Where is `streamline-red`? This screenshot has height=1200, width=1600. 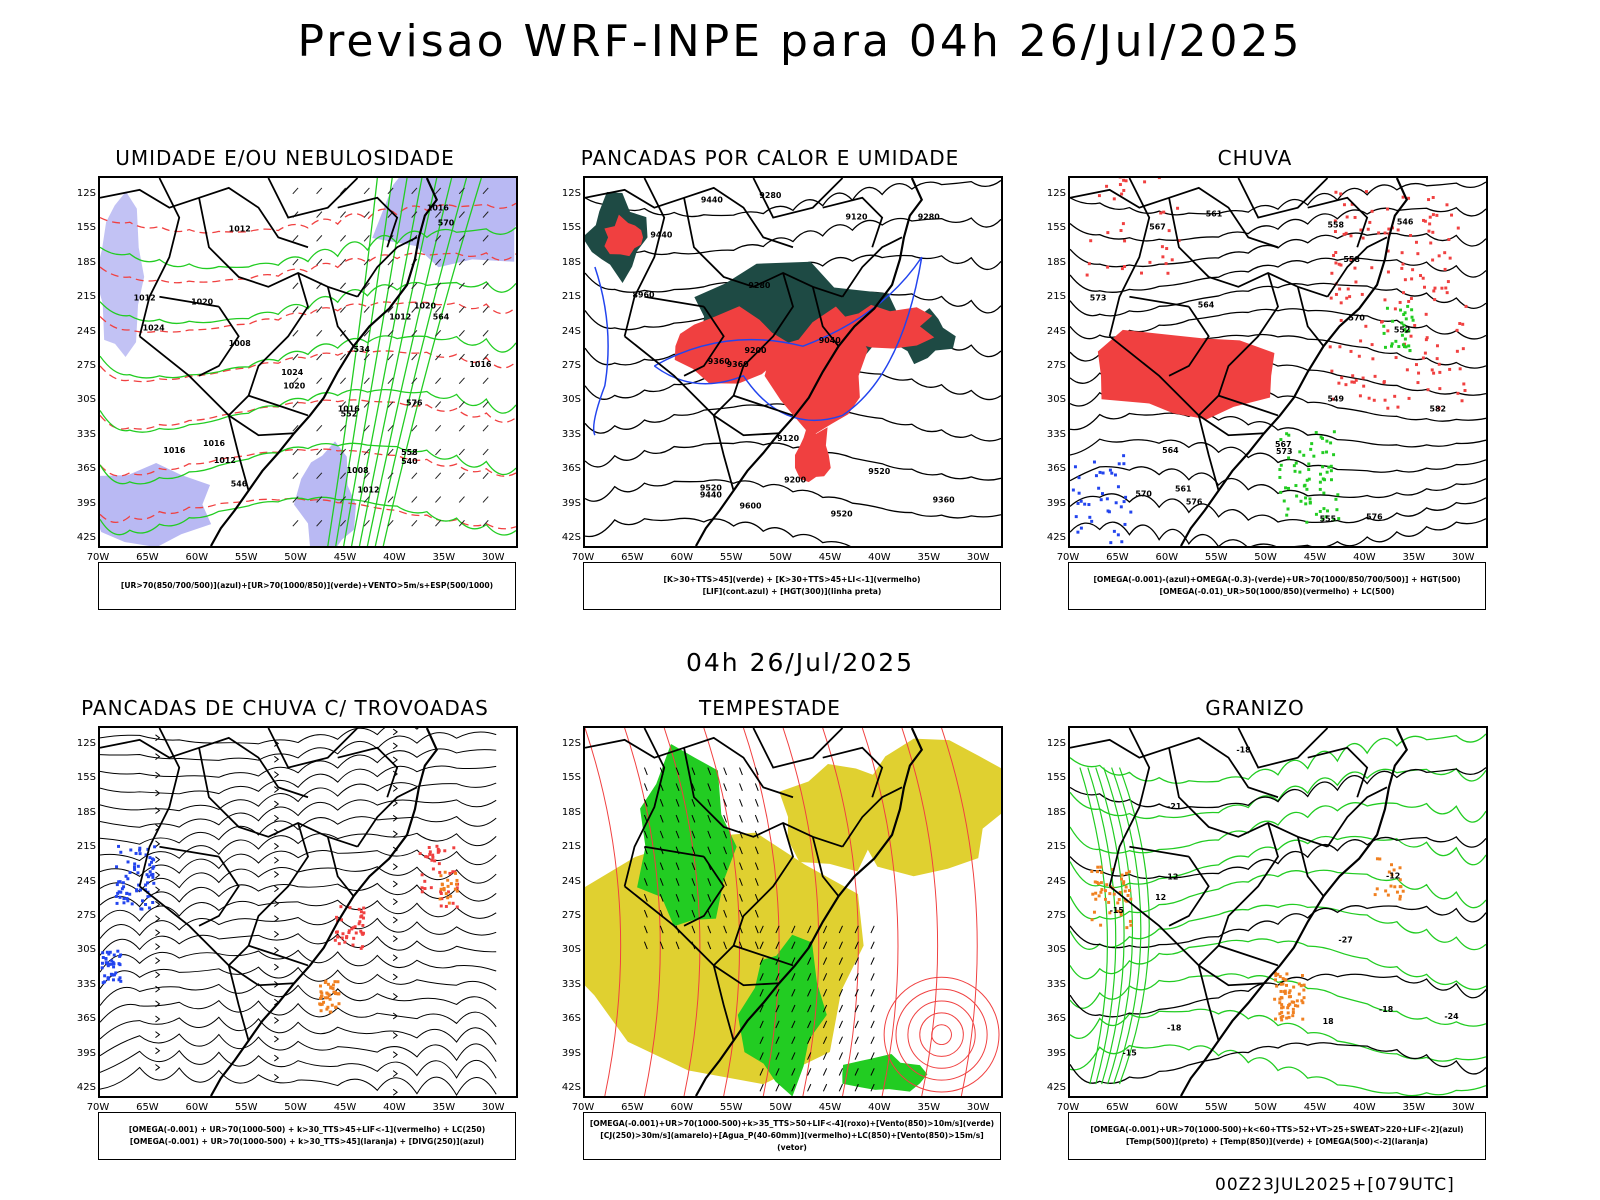
streamline-red is located at coordinates (880, 912).